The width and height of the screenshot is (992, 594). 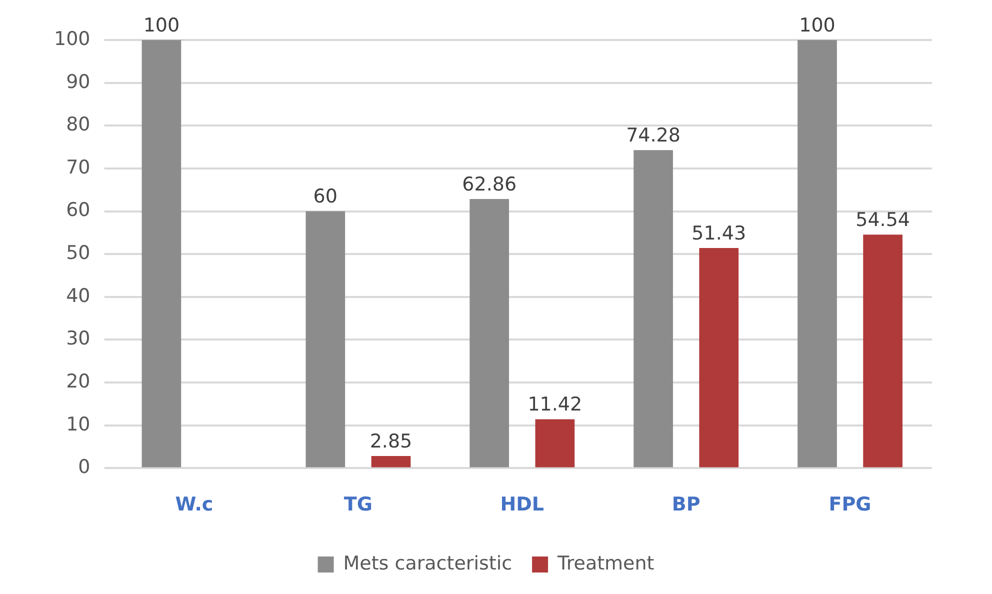 What do you see at coordinates (78, 125) in the screenshot?
I see `y-tick-label: 80` at bounding box center [78, 125].